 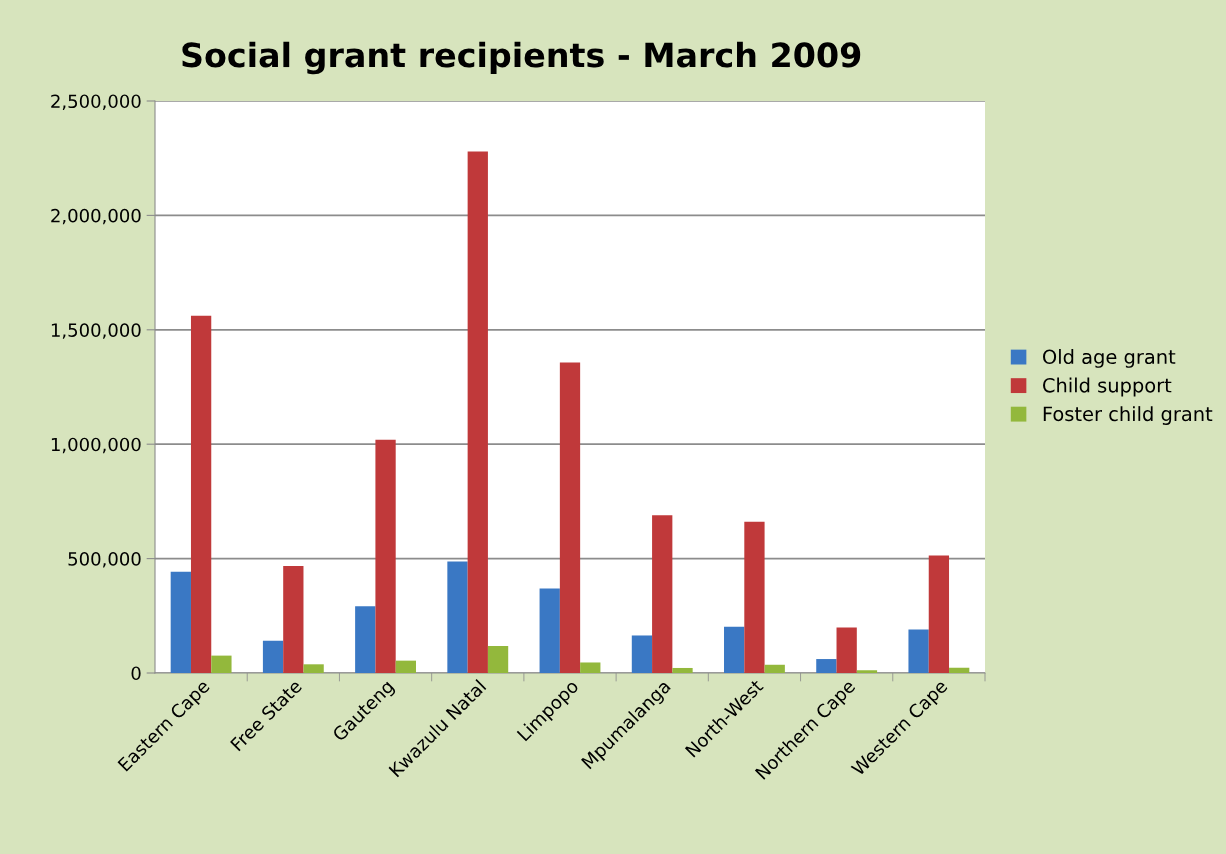 I want to click on chart-title: Social grant recipients - March 2009, so click(x=521, y=58).